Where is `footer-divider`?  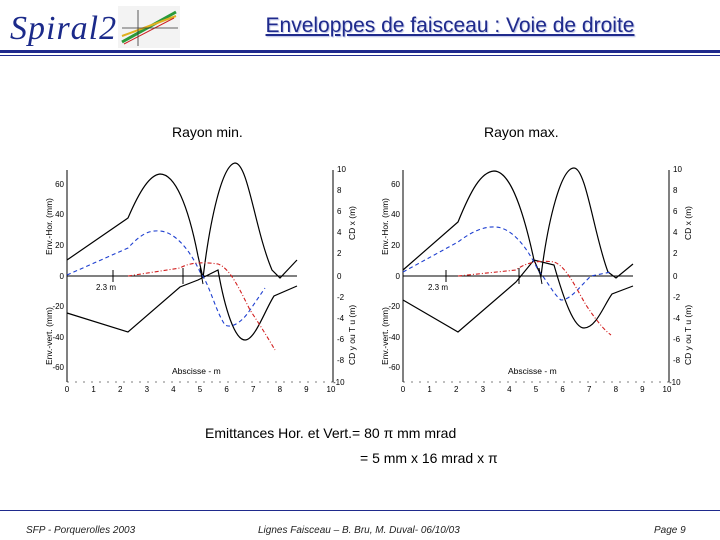 footer-divider is located at coordinates (360, 510).